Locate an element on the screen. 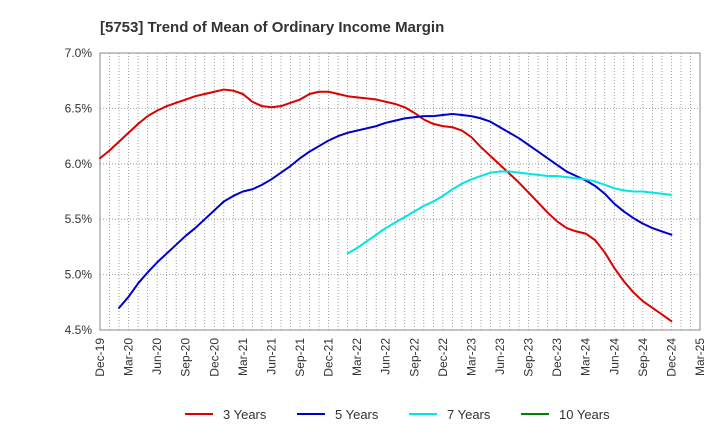 The image size is (720, 440). y-tick-label: 4.5% is located at coordinates (79, 330).